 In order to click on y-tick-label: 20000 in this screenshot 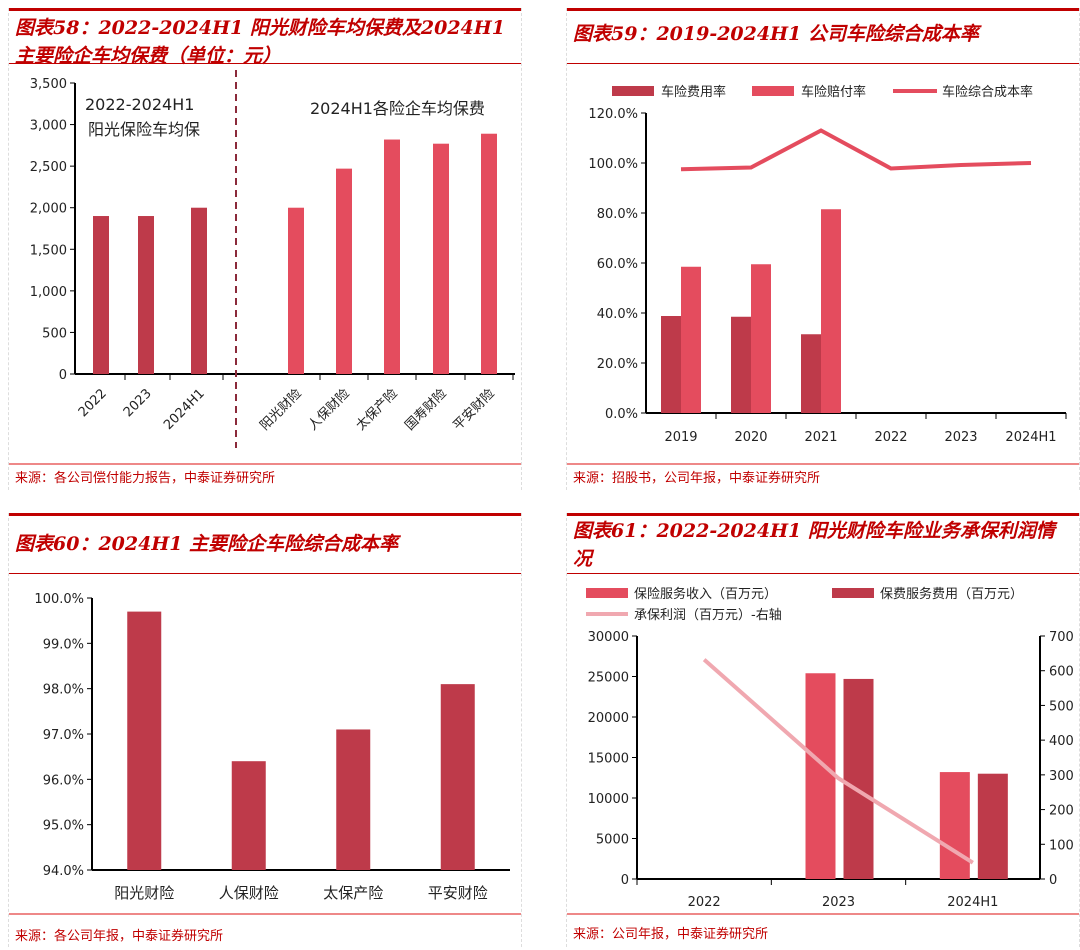, I will do `click(608, 718)`.